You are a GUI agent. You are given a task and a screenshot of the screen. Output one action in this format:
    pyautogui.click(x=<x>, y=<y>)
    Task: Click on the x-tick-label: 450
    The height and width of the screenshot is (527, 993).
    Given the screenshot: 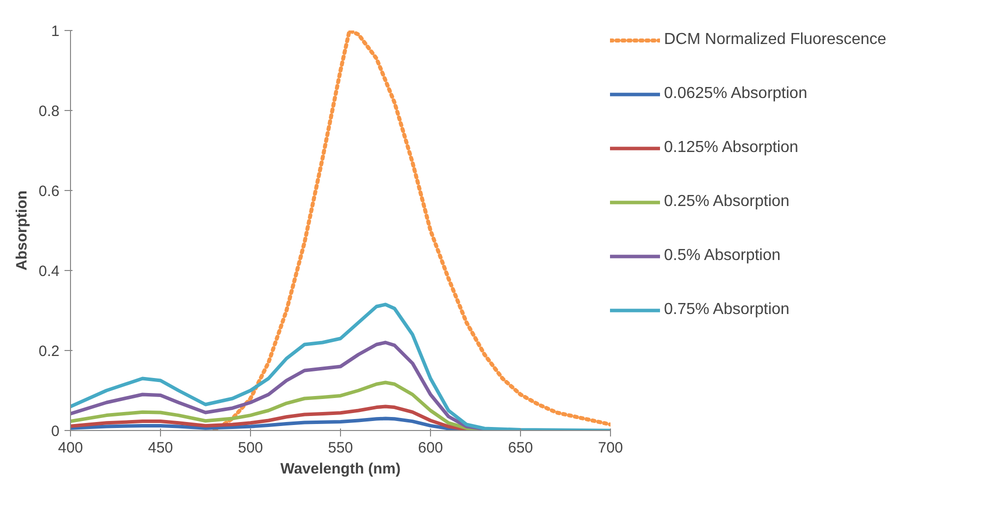 What is the action you would take?
    pyautogui.click(x=161, y=448)
    